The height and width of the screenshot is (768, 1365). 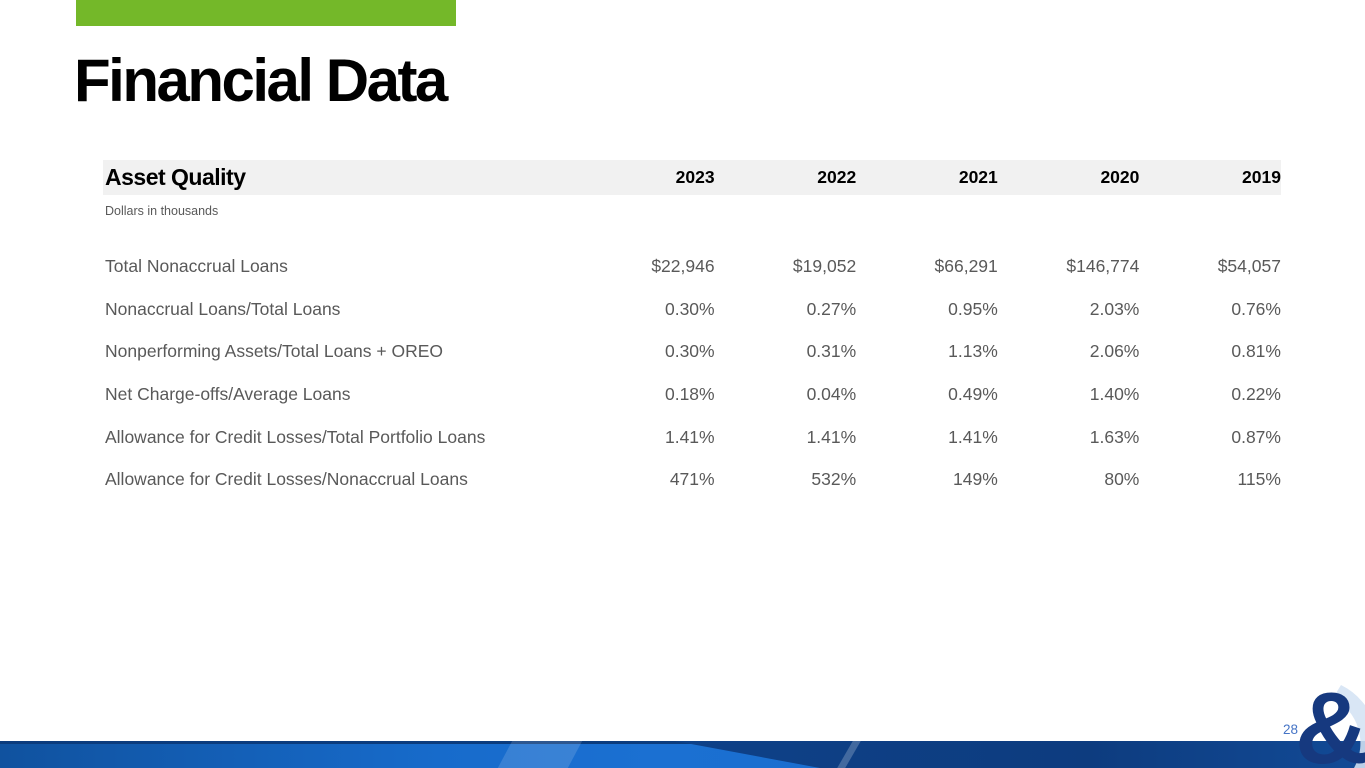 I want to click on cell-value: 471%, so click(x=692, y=479).